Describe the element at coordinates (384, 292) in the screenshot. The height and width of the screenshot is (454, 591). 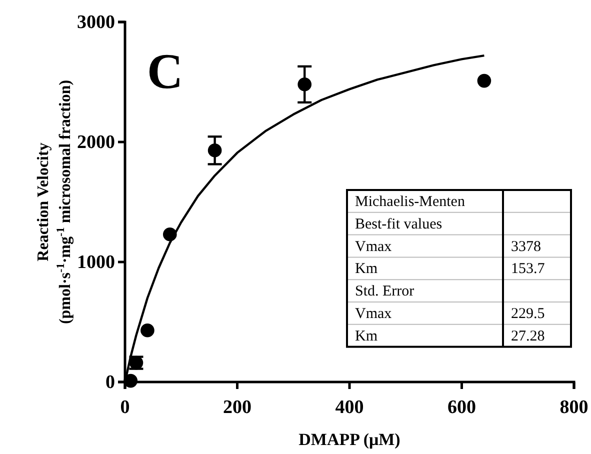
I see `annotation: Std. Error` at that location.